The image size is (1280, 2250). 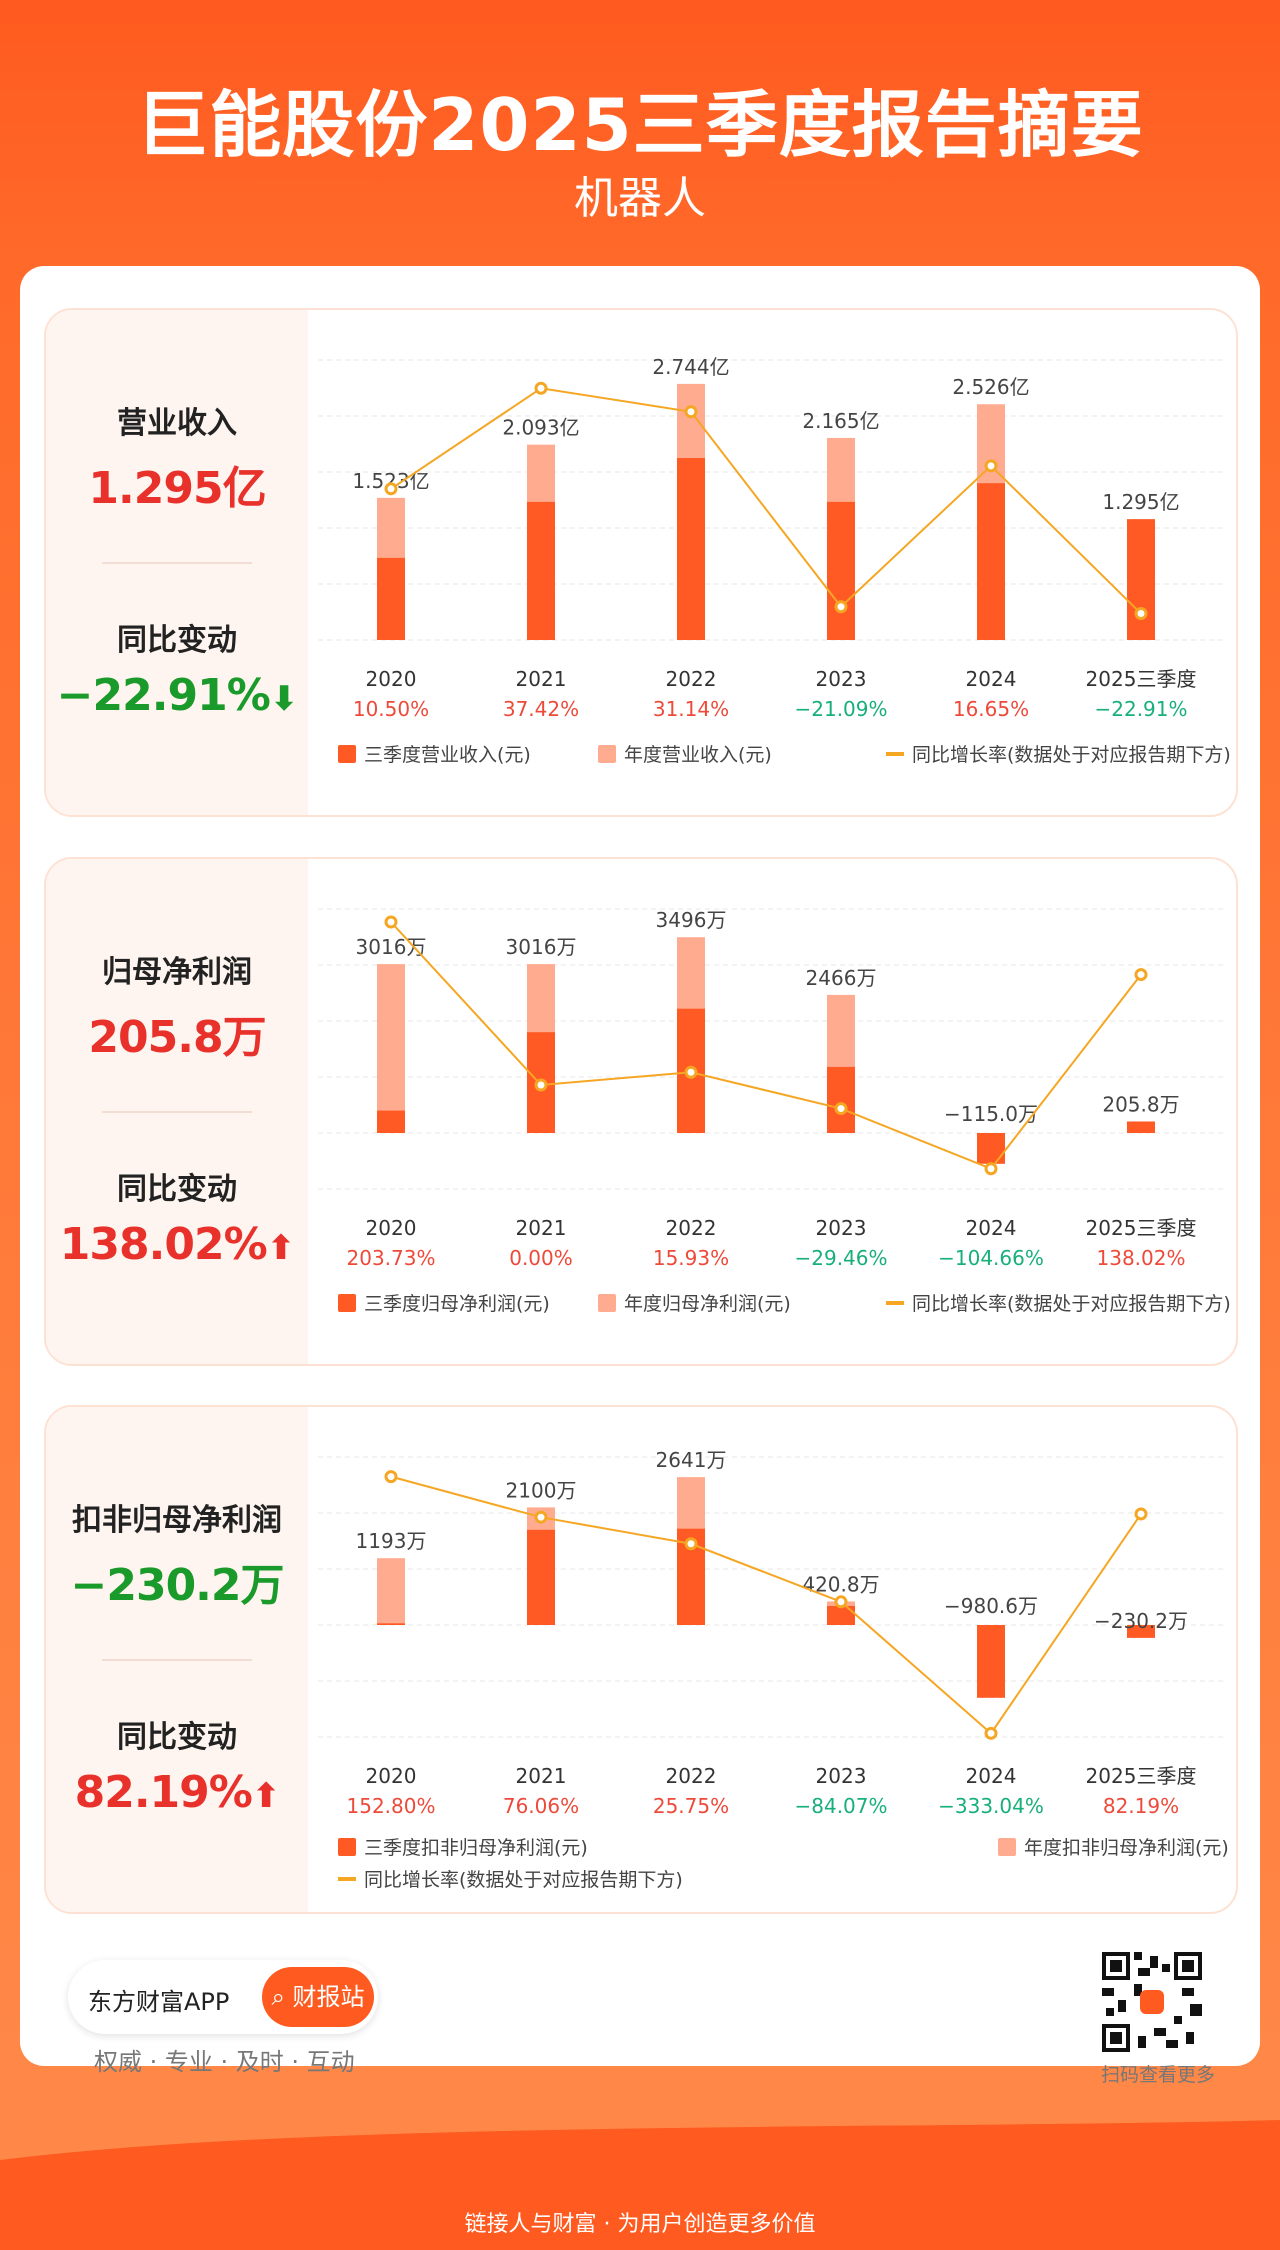 What do you see at coordinates (1141, 1806) in the screenshot?
I see `growth-label: 82.19%` at bounding box center [1141, 1806].